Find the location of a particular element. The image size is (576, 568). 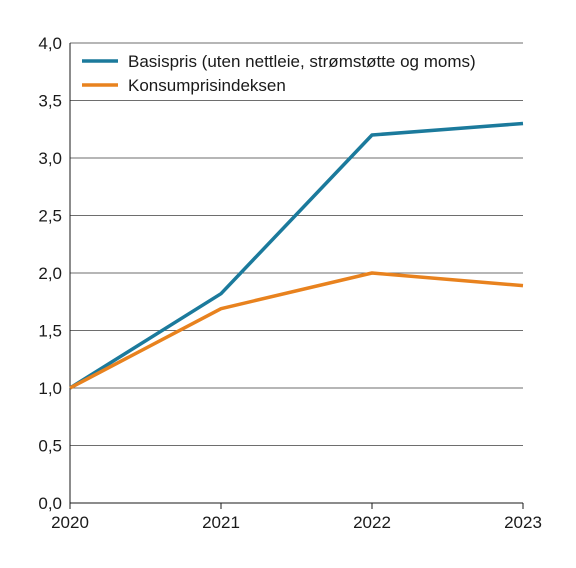

y-tick-label: 2,0 is located at coordinates (50, 273).